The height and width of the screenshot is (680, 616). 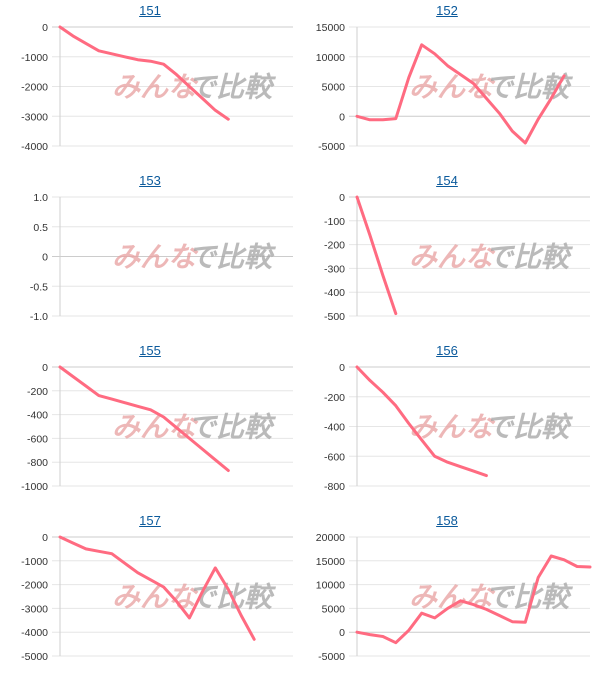 I want to click on chart-panel: 0 -100 -200 -300 -400 -500 みんな で比較 154, so click(x=447, y=255).